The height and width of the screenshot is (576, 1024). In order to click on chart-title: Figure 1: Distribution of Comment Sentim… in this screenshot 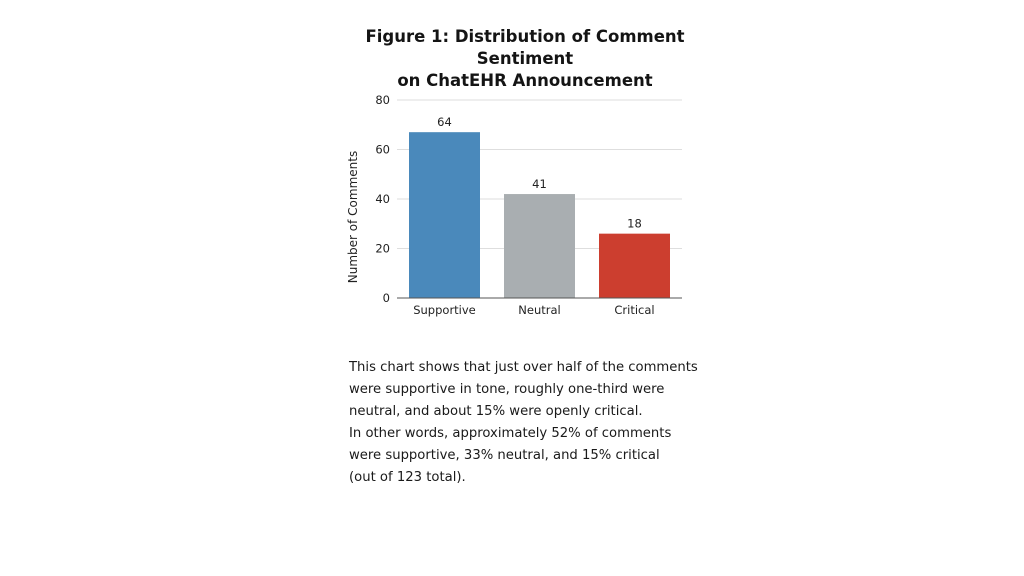, I will do `click(525, 59)`.